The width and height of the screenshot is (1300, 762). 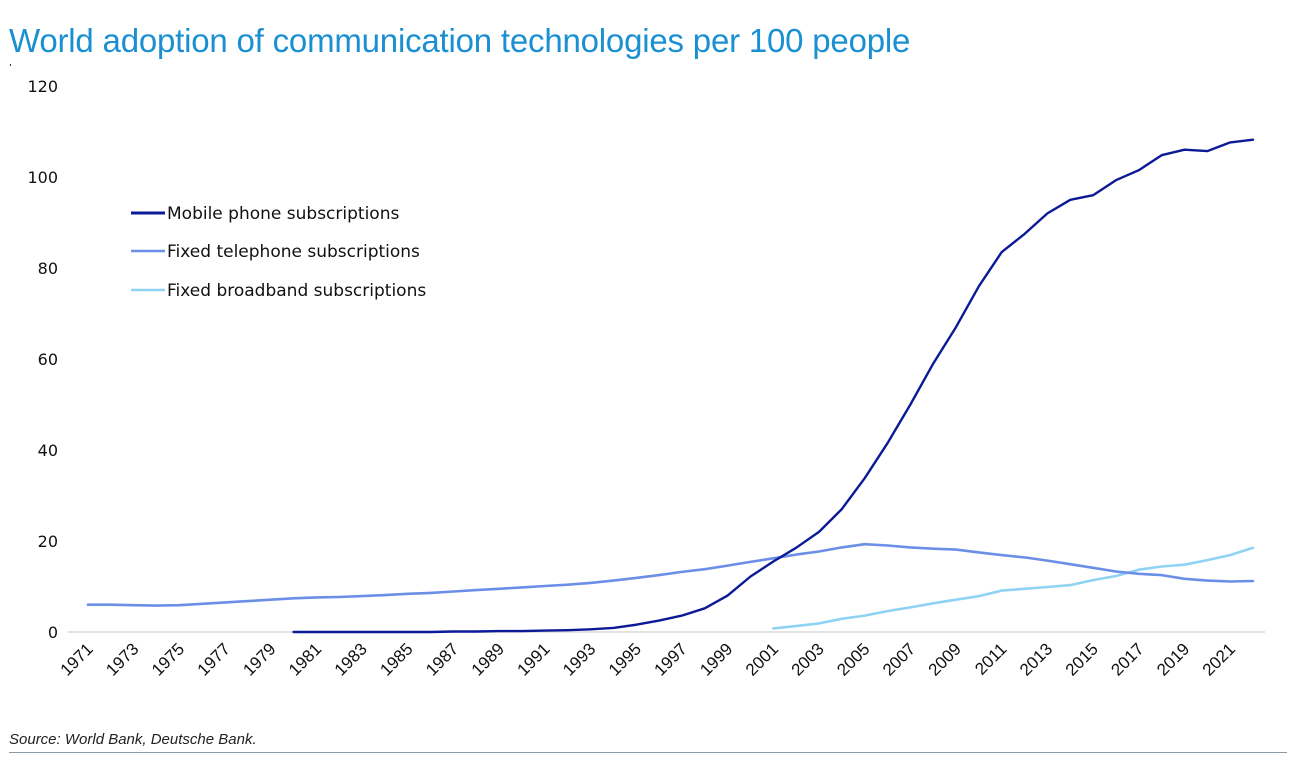 What do you see at coordinates (214, 659) in the screenshot?
I see `x-tick-label: 1977` at bounding box center [214, 659].